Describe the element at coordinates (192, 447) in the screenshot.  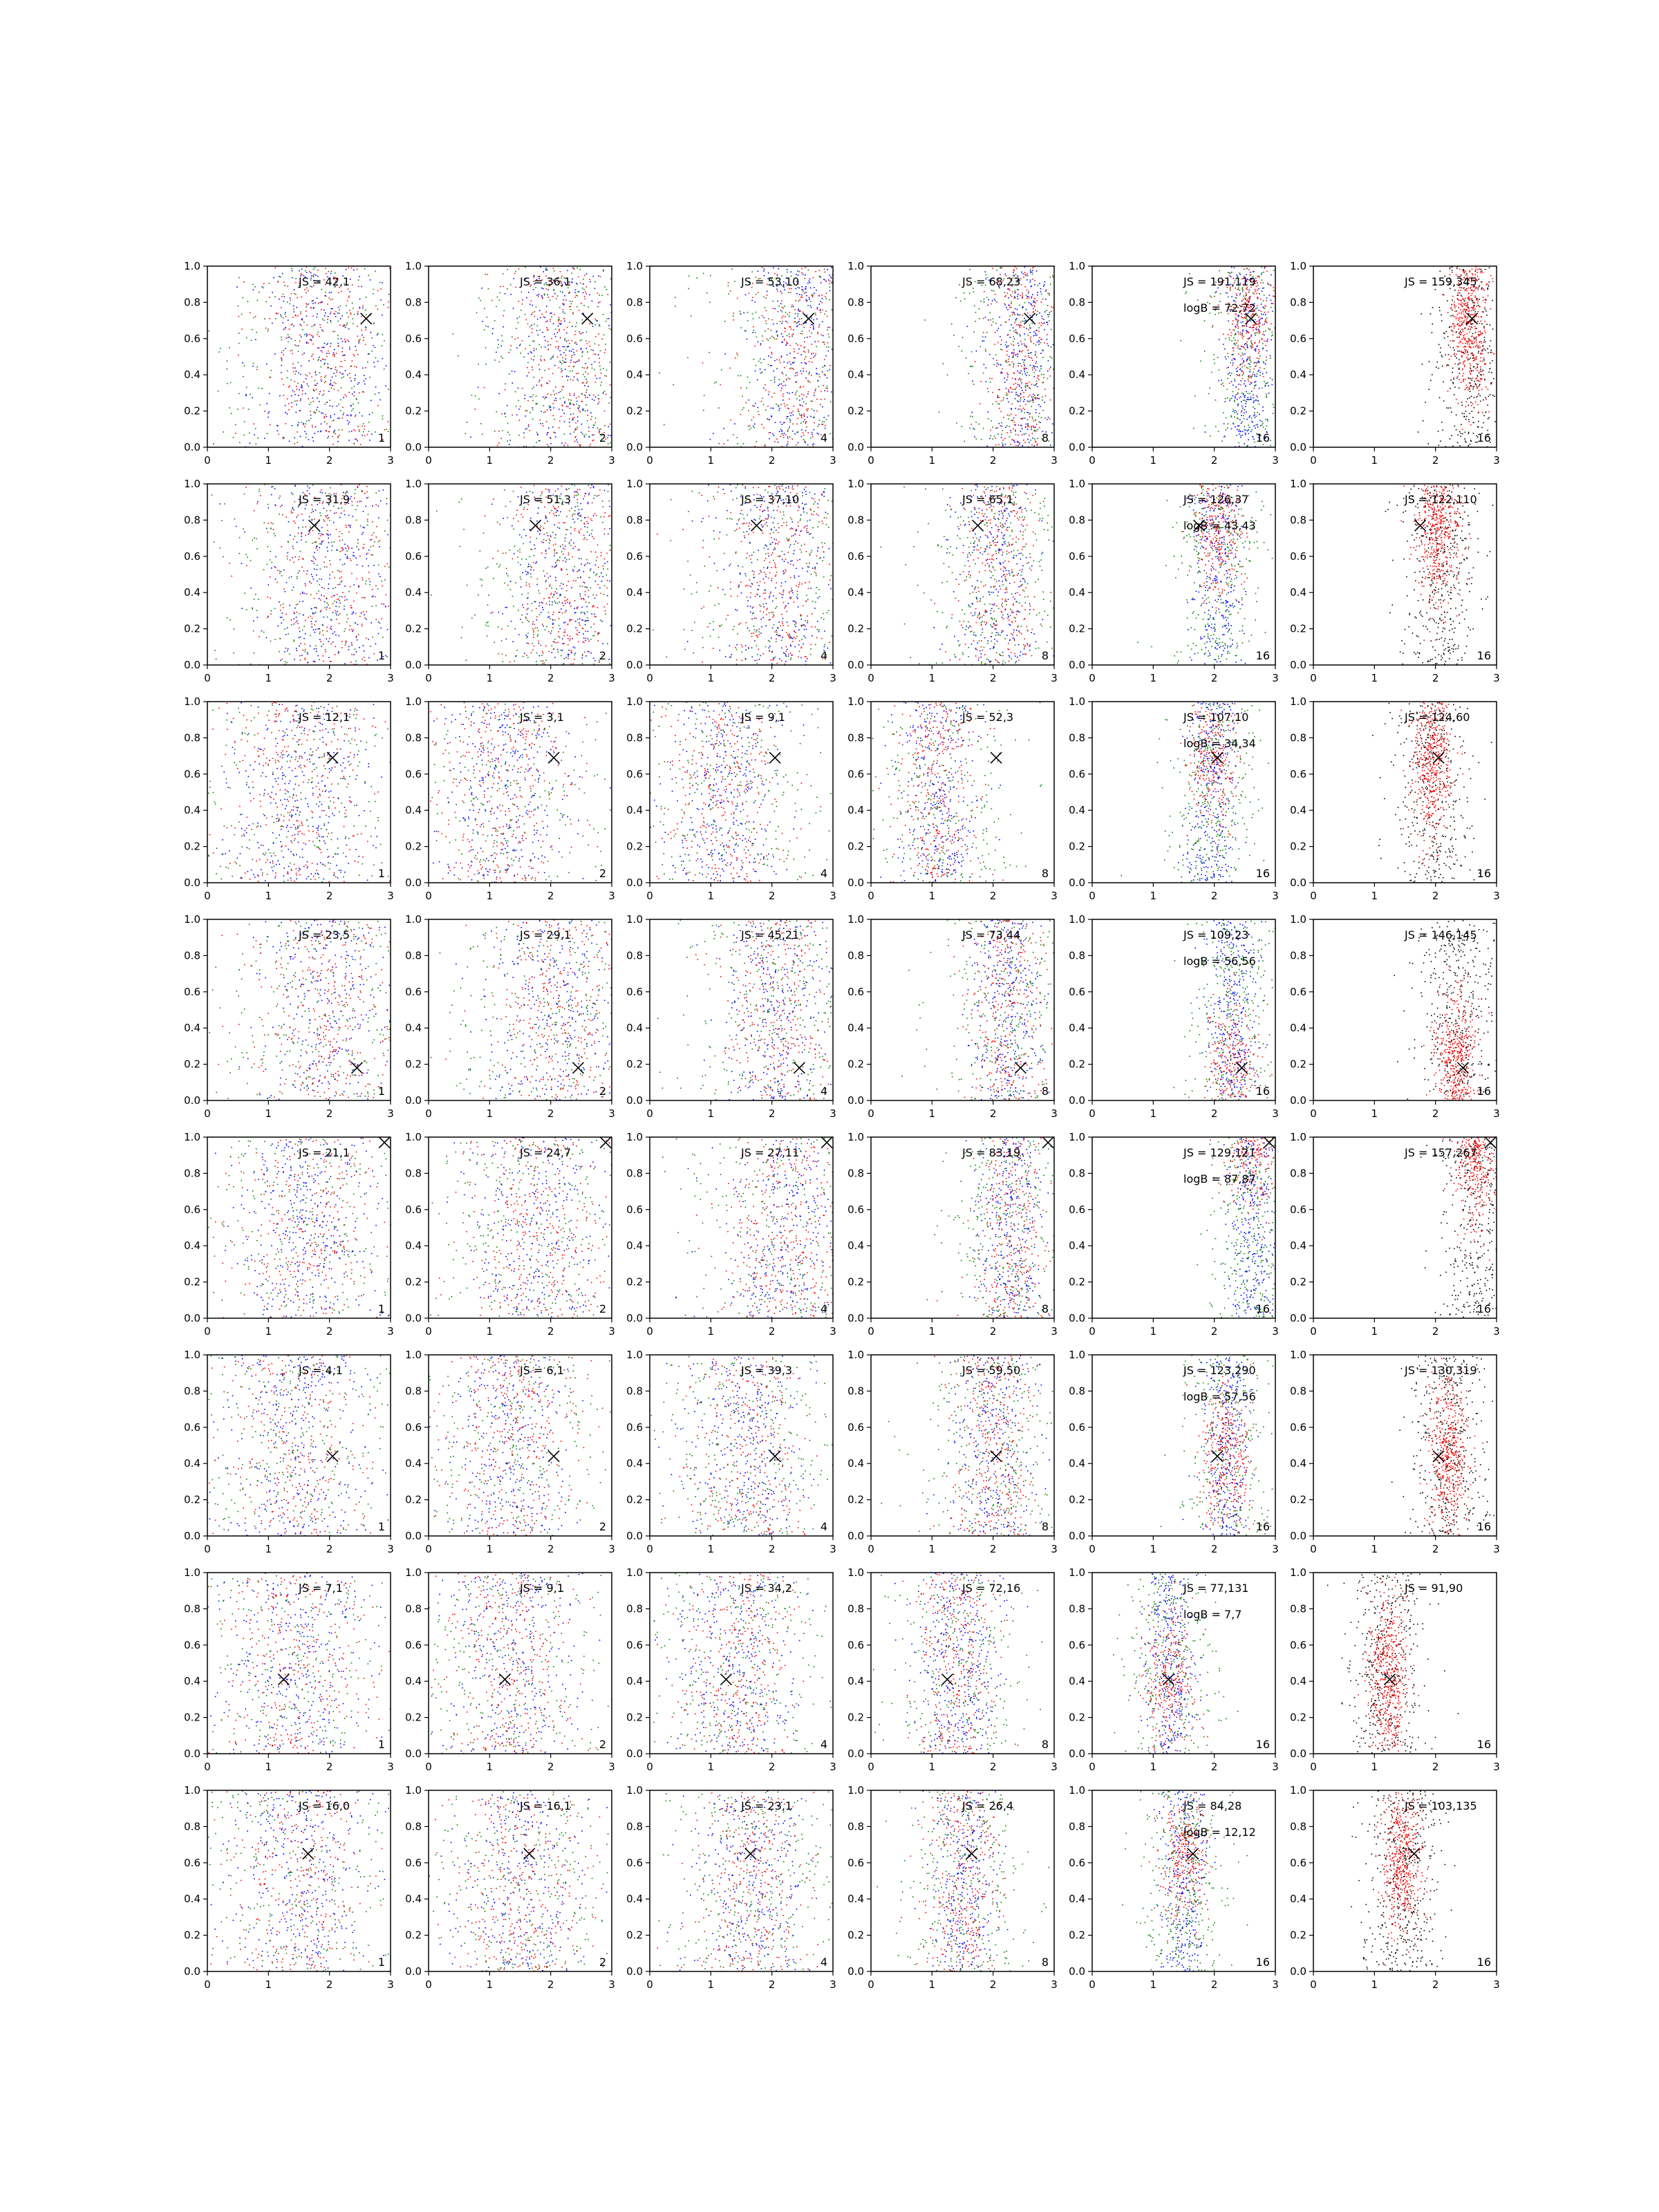
I see `y-tick-label: 0.0` at that location.